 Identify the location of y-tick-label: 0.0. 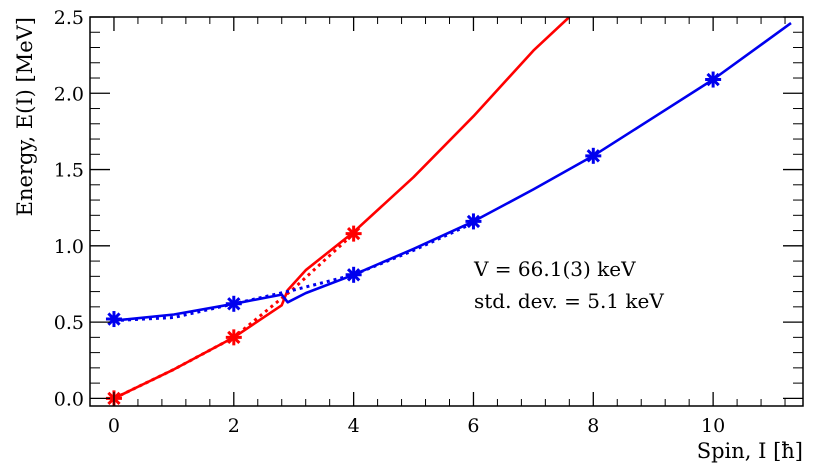
(69, 399).